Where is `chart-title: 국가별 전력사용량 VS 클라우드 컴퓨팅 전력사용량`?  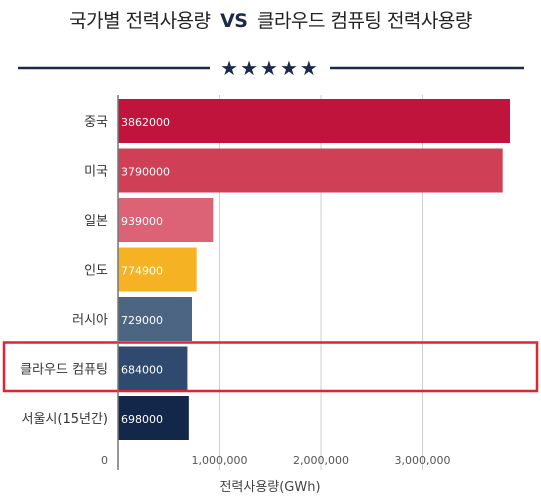 chart-title: 국가별 전력사용량 VS 클라우드 컴퓨팅 전력사용량 is located at coordinates (270, 19).